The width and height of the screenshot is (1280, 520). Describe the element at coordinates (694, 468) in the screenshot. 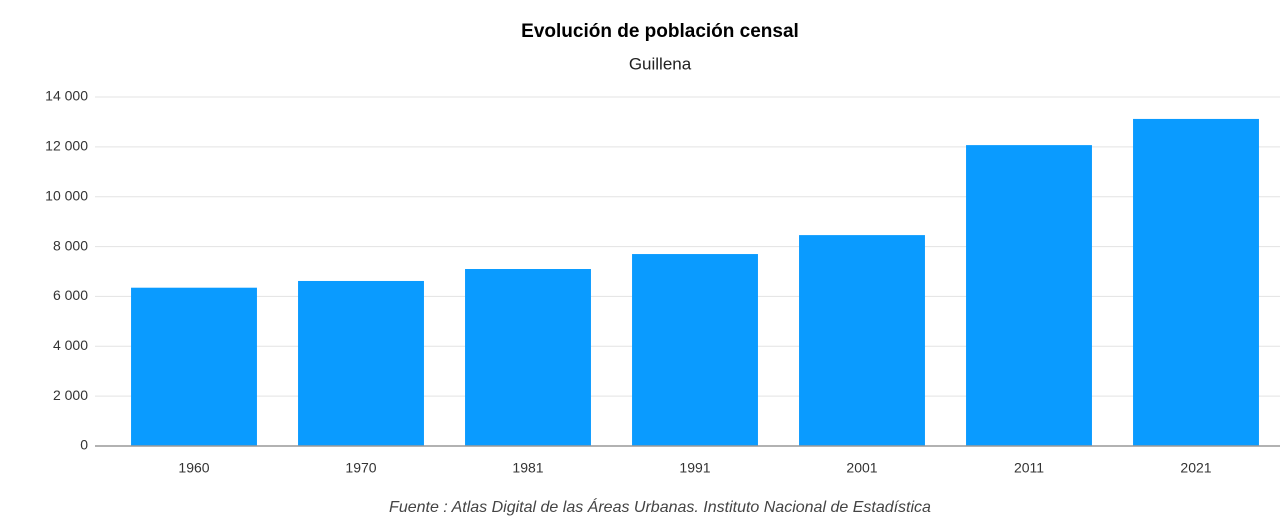

I see `x-tick-label: 1991` at that location.